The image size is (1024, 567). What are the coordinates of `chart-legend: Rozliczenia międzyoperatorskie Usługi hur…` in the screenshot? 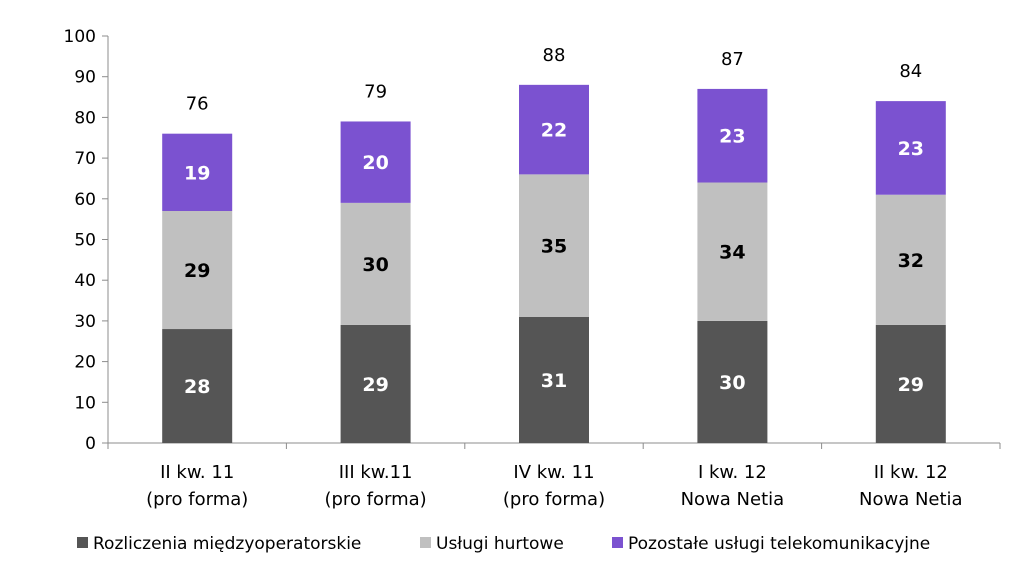 It's located at (503, 544).